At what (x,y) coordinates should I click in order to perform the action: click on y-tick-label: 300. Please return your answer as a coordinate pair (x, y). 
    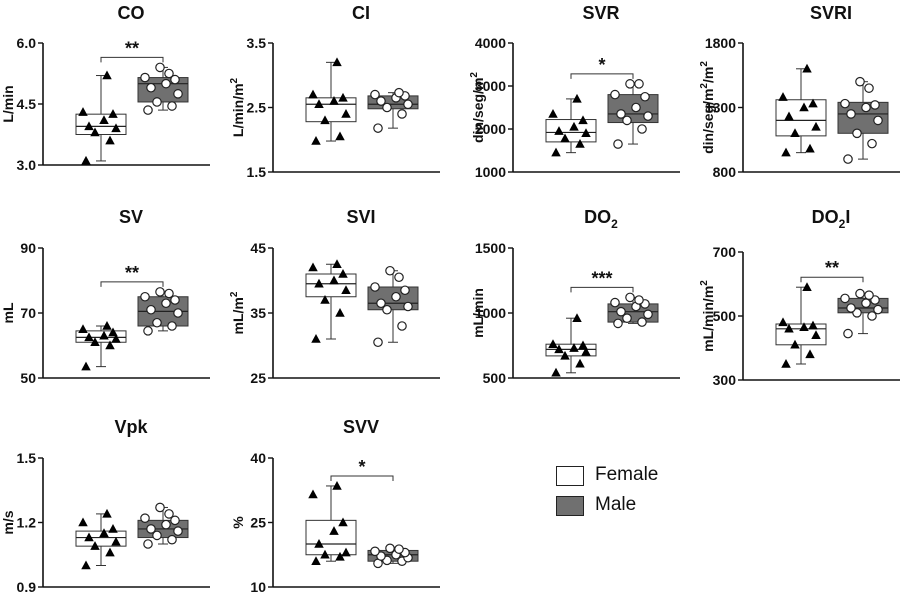
    Looking at the image, I should click on (725, 380).